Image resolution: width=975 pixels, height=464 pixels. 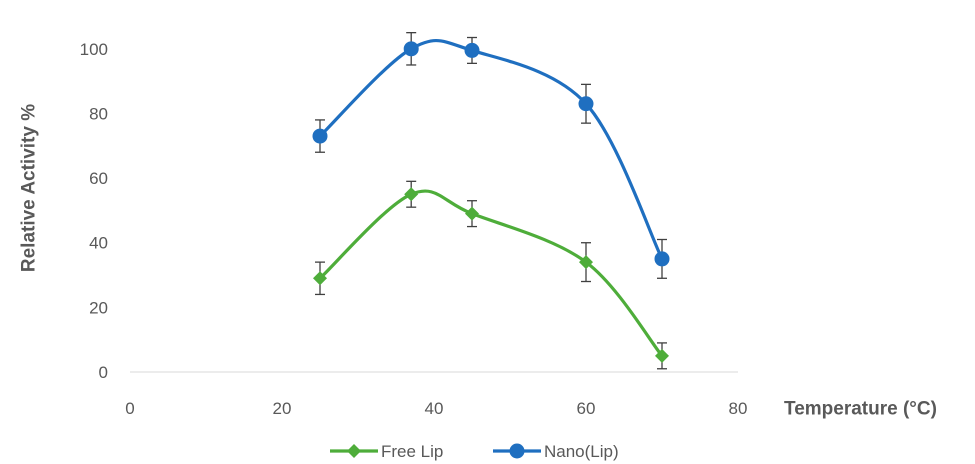 What do you see at coordinates (94, 211) in the screenshot?
I see `y-tick-labels: 0 20 40 60 80 100` at bounding box center [94, 211].